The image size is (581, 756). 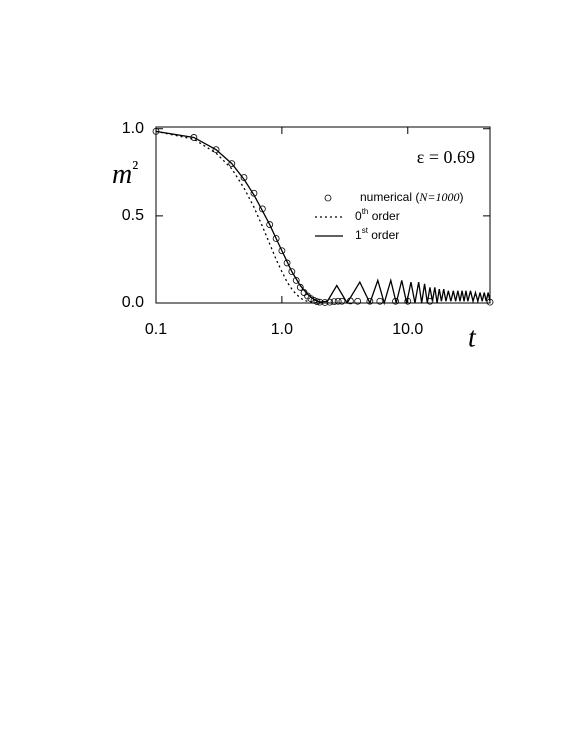 What do you see at coordinates (125, 174) in the screenshot?
I see `y-axis-label: m²` at bounding box center [125, 174].